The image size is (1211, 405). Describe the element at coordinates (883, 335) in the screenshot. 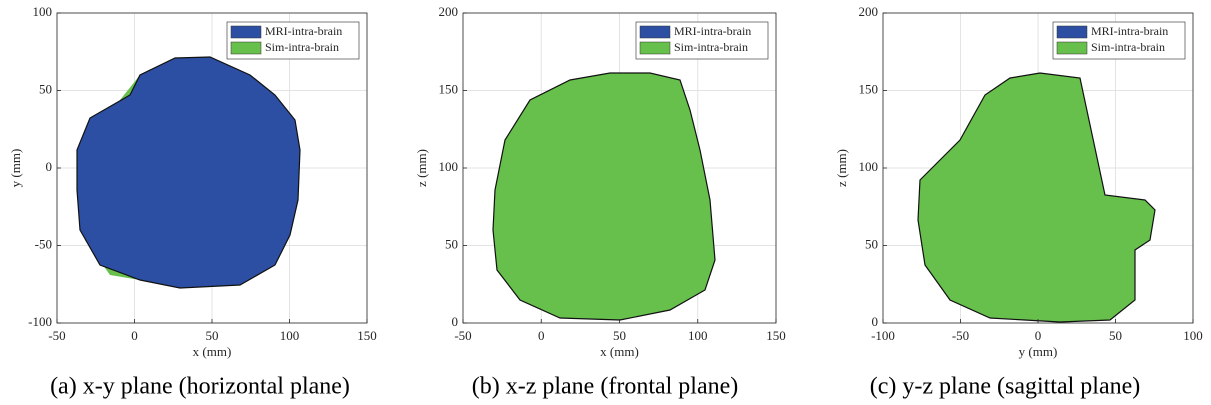

I see `x-tick-label: -100` at that location.